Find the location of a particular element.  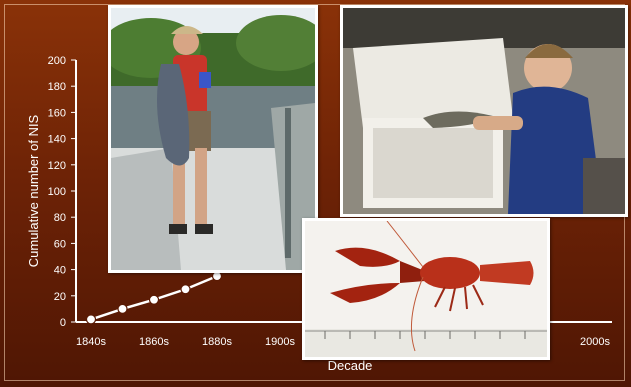

y-tick-label: 180 is located at coordinates (57, 87).